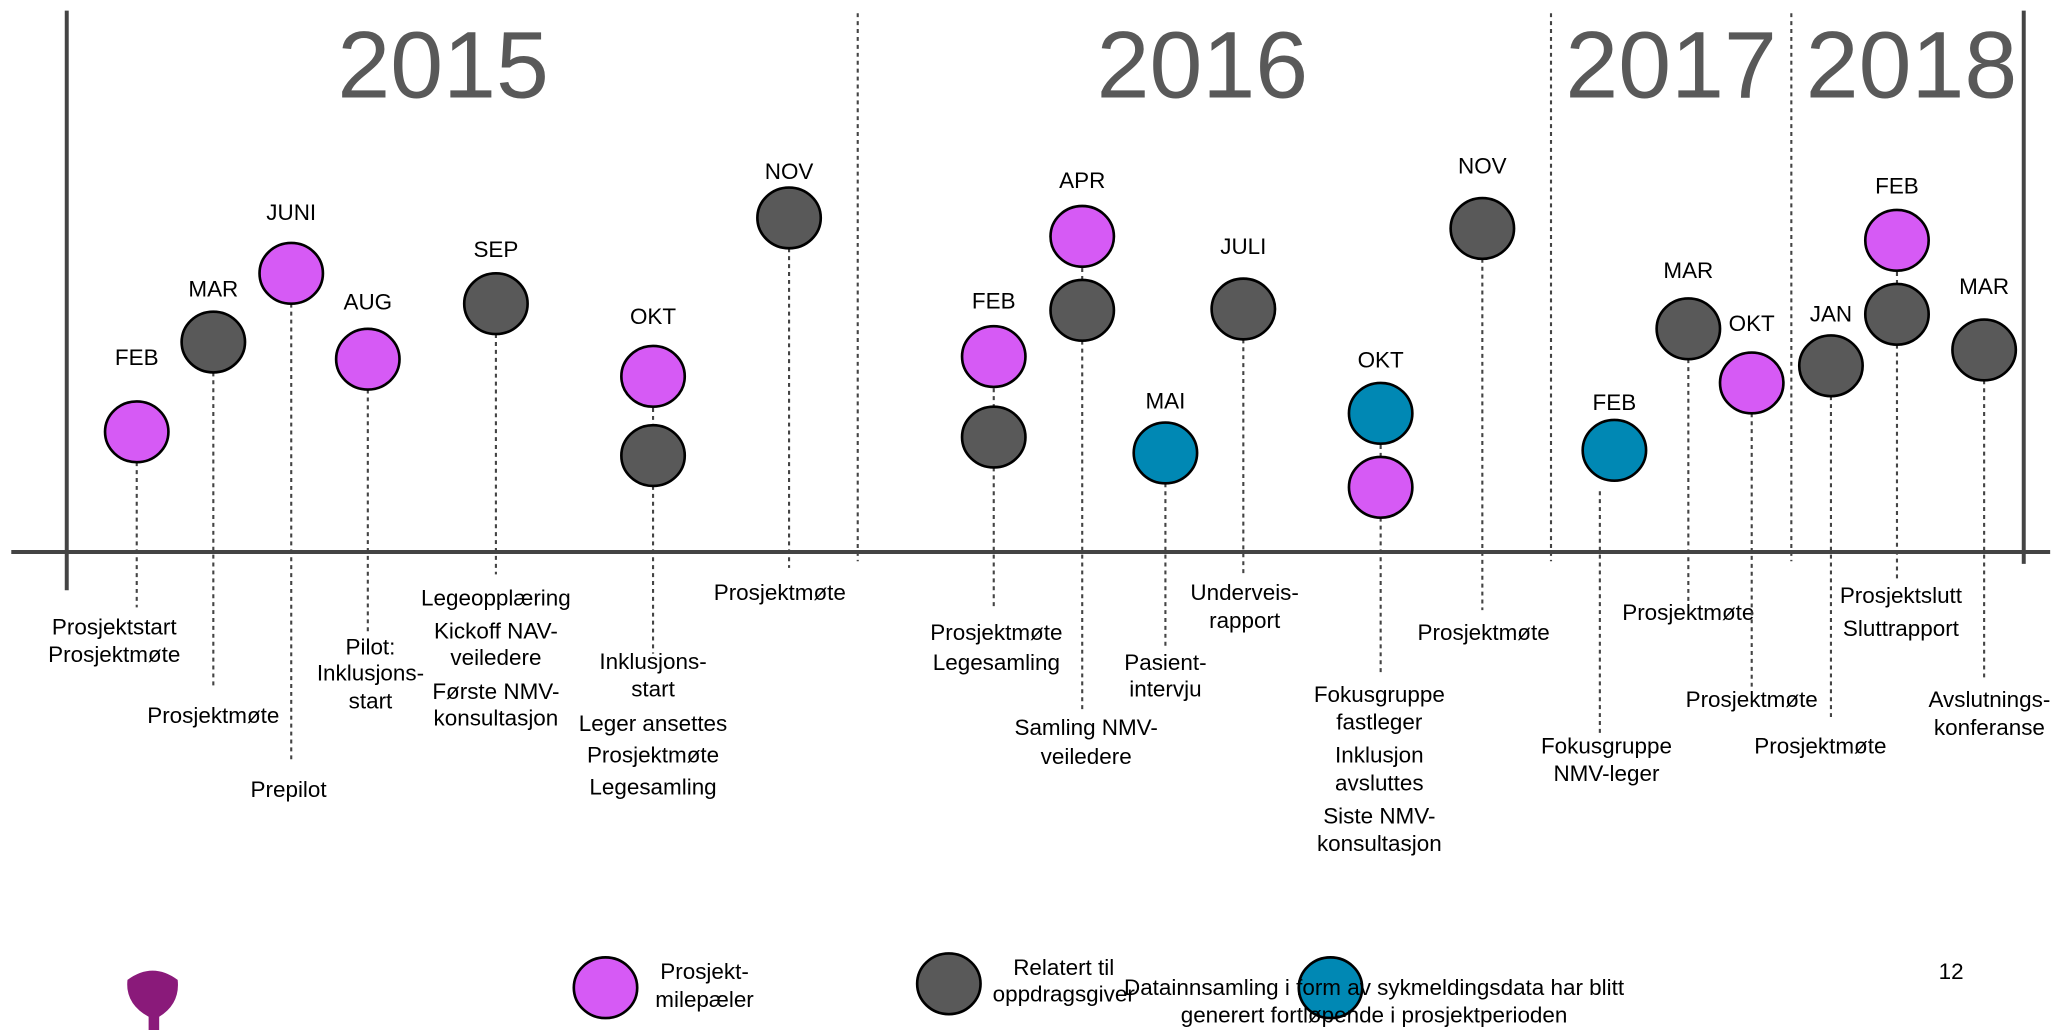  What do you see at coordinates (704, 999) in the screenshot?
I see `legend-text: milepæler` at bounding box center [704, 999].